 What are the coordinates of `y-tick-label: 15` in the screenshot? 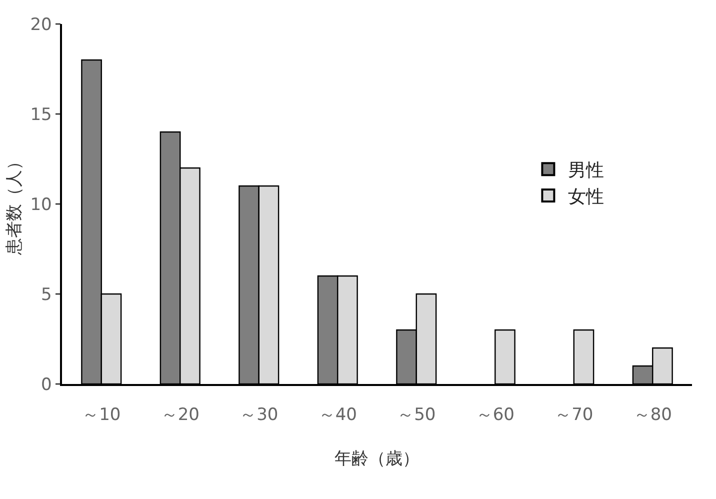 It's located at (41, 114).